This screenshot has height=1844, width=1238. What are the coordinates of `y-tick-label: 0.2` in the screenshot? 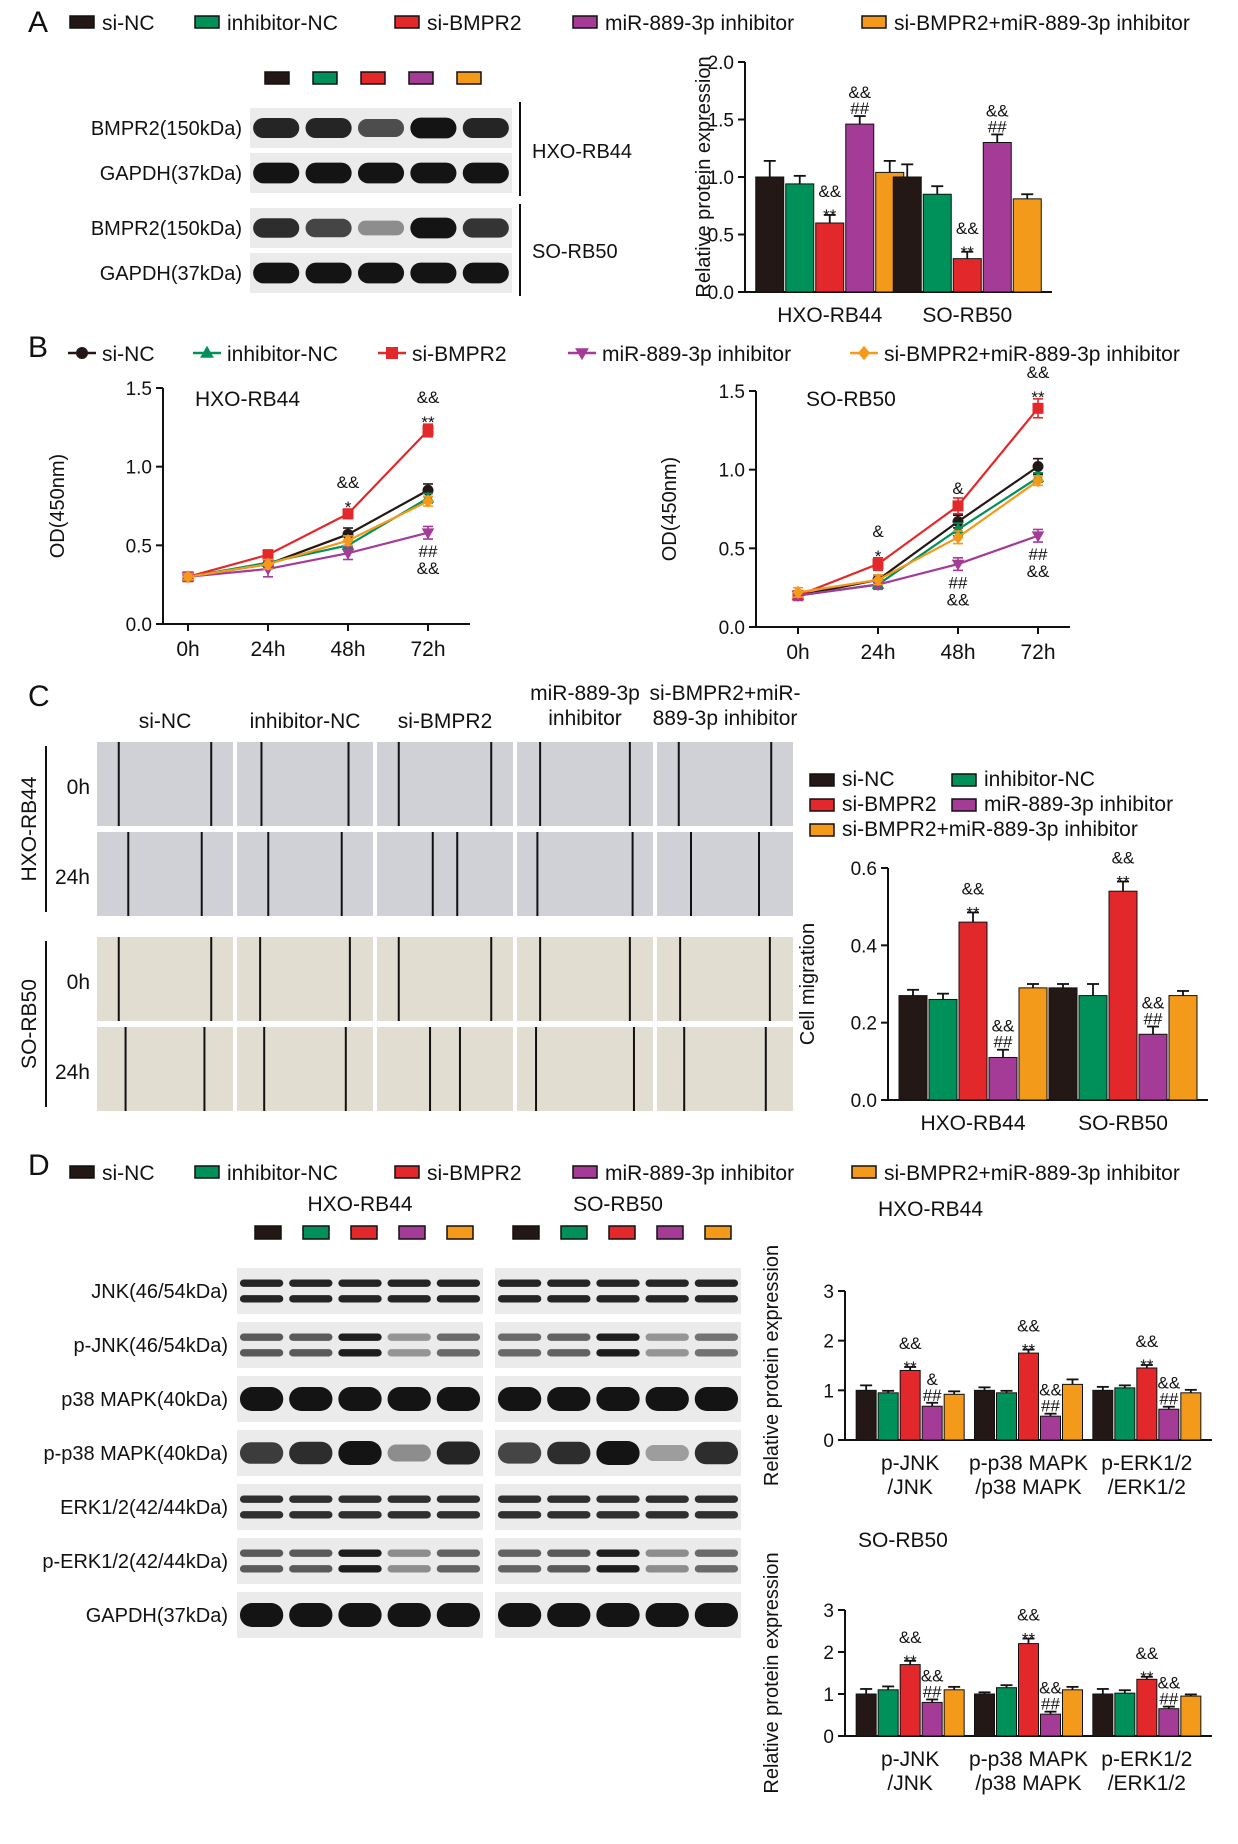 It's located at (864, 1024).